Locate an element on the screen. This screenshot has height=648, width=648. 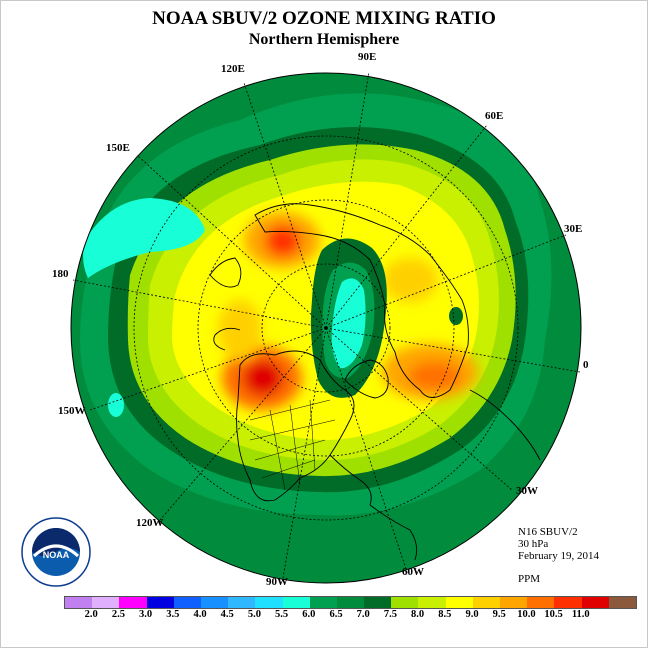
lon-label-150w: 150W is located at coordinates (72, 411).